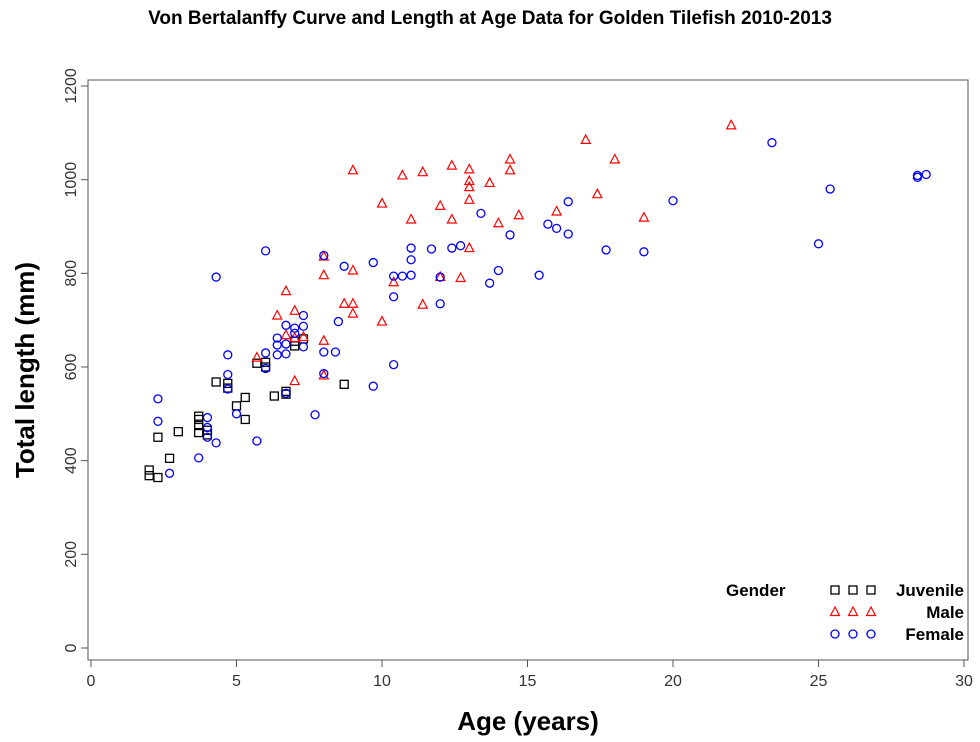 This screenshot has height=742, width=980. Describe the element at coordinates (673, 681) in the screenshot. I see `x-tick-label: 20` at that location.